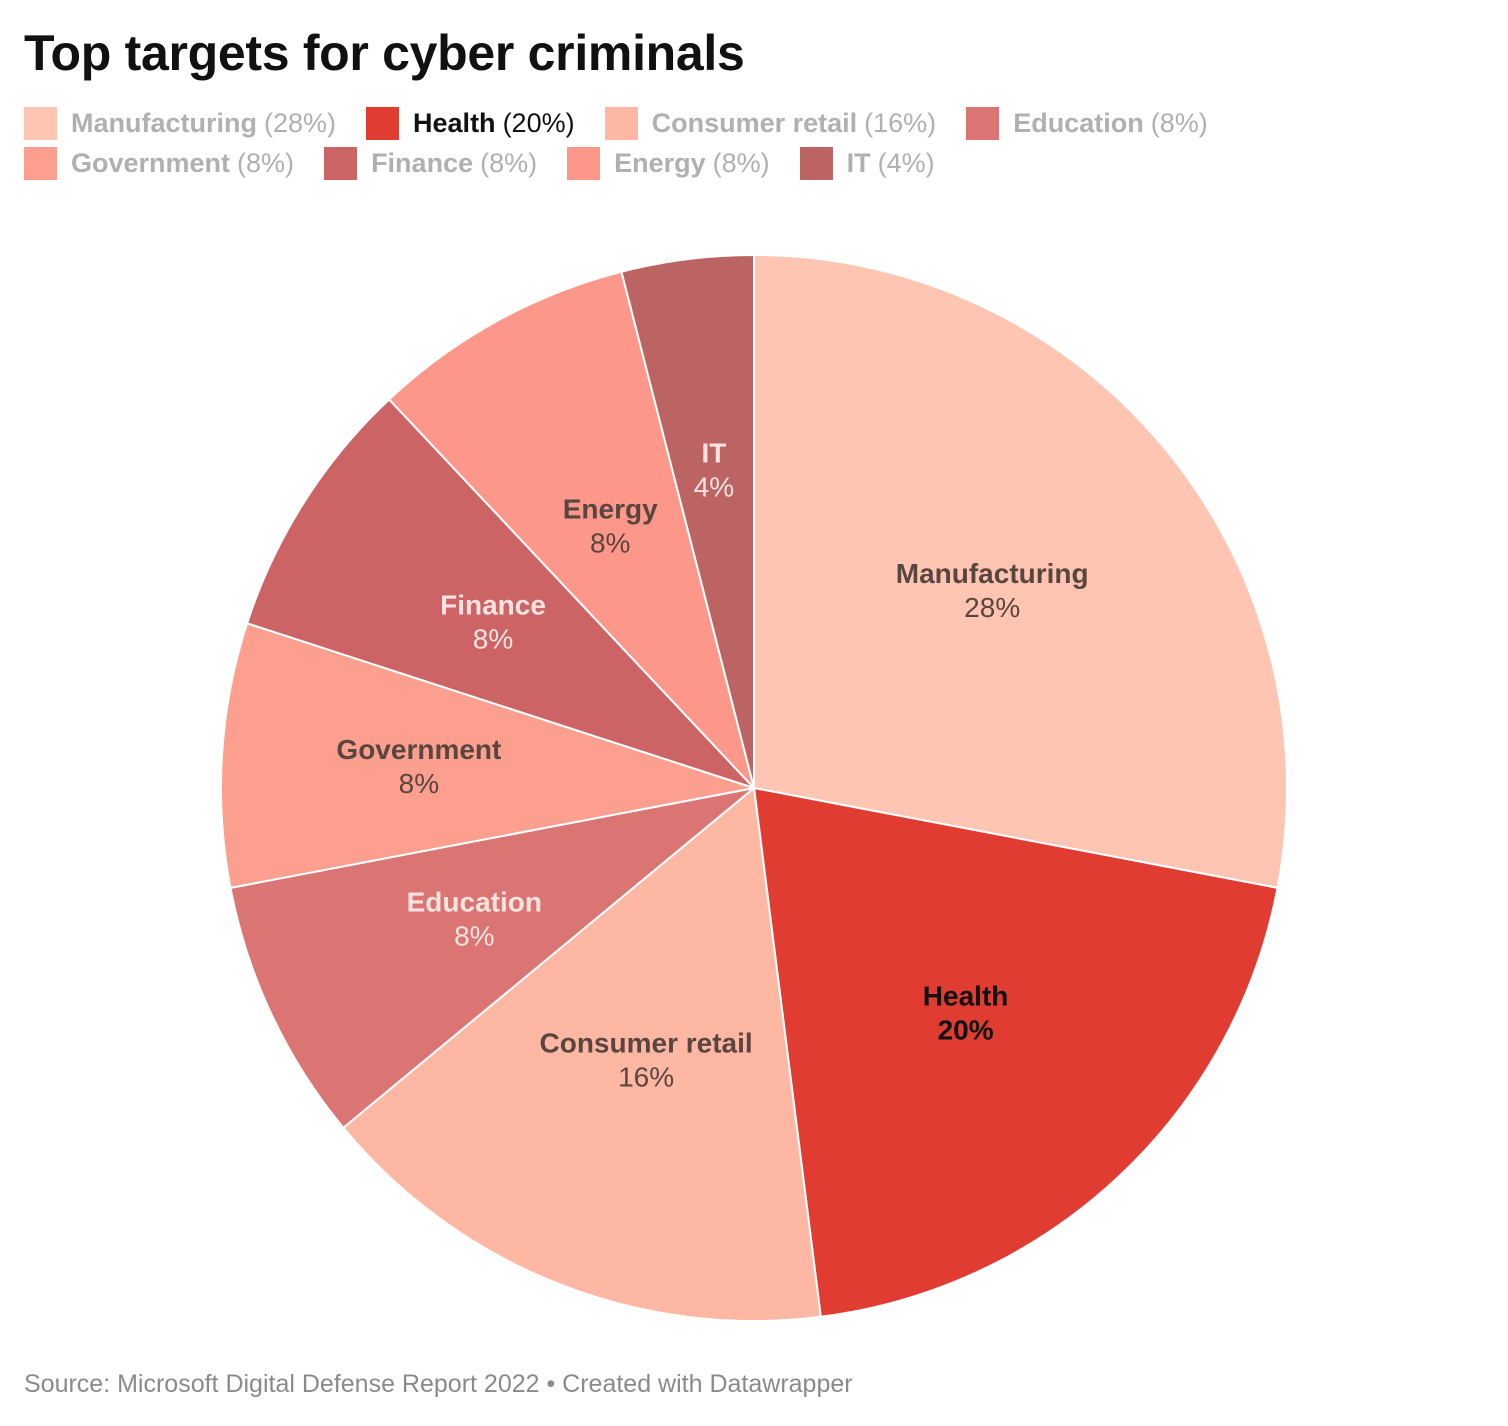  What do you see at coordinates (492, 958) in the screenshot?
I see `pie-slice-education` at bounding box center [492, 958].